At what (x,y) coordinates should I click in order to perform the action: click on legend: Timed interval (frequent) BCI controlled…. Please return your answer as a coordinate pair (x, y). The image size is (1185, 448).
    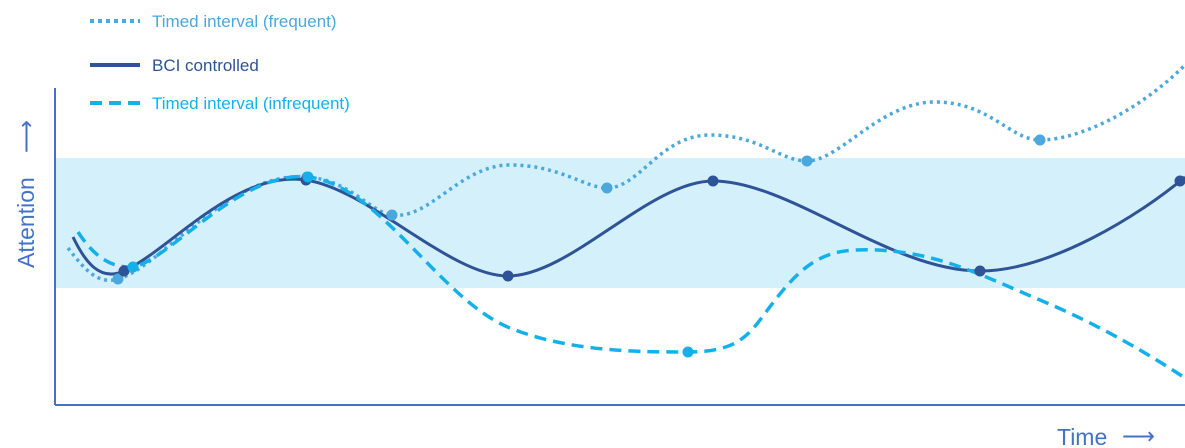
    Looking at the image, I should click on (220, 62).